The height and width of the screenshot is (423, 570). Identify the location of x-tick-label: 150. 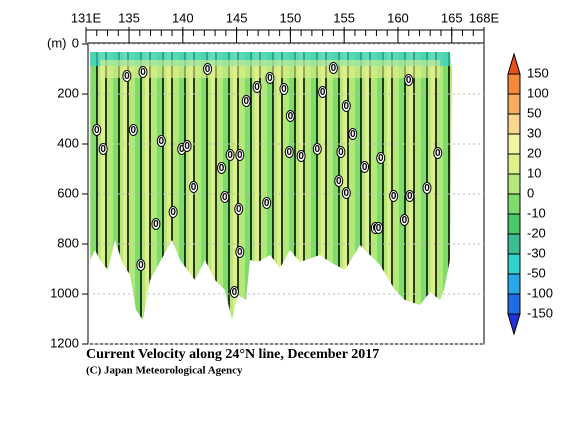
(291, 17).